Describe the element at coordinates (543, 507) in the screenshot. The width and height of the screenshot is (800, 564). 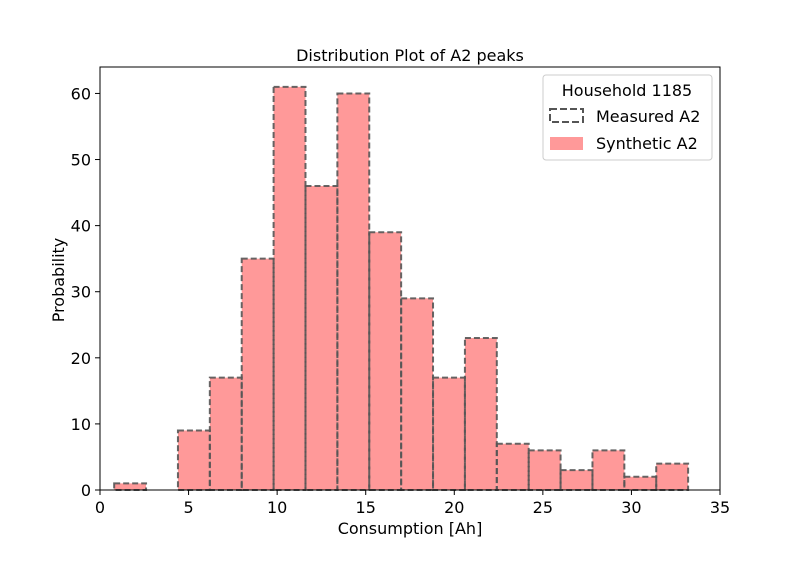
I see `x-tick-label: 25` at that location.